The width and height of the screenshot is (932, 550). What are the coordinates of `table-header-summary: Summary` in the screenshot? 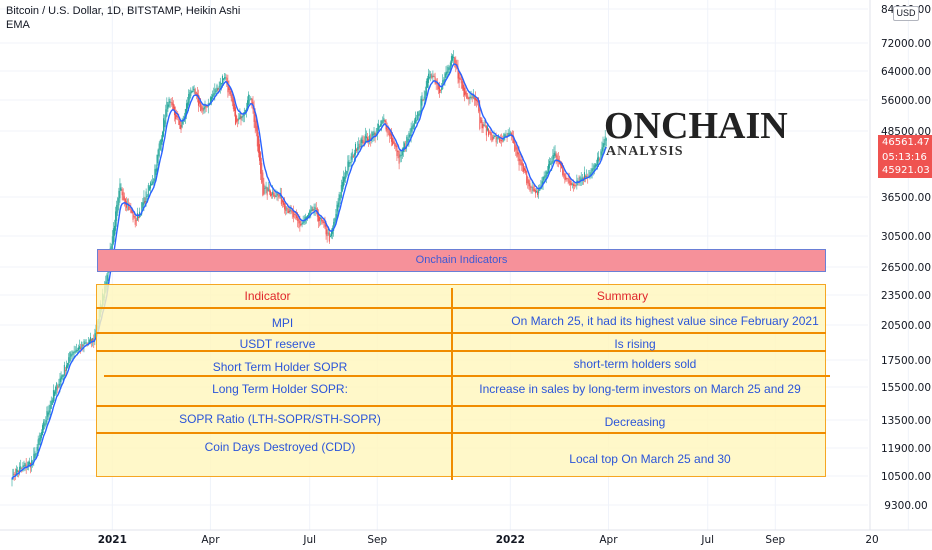 It's located at (622, 296).